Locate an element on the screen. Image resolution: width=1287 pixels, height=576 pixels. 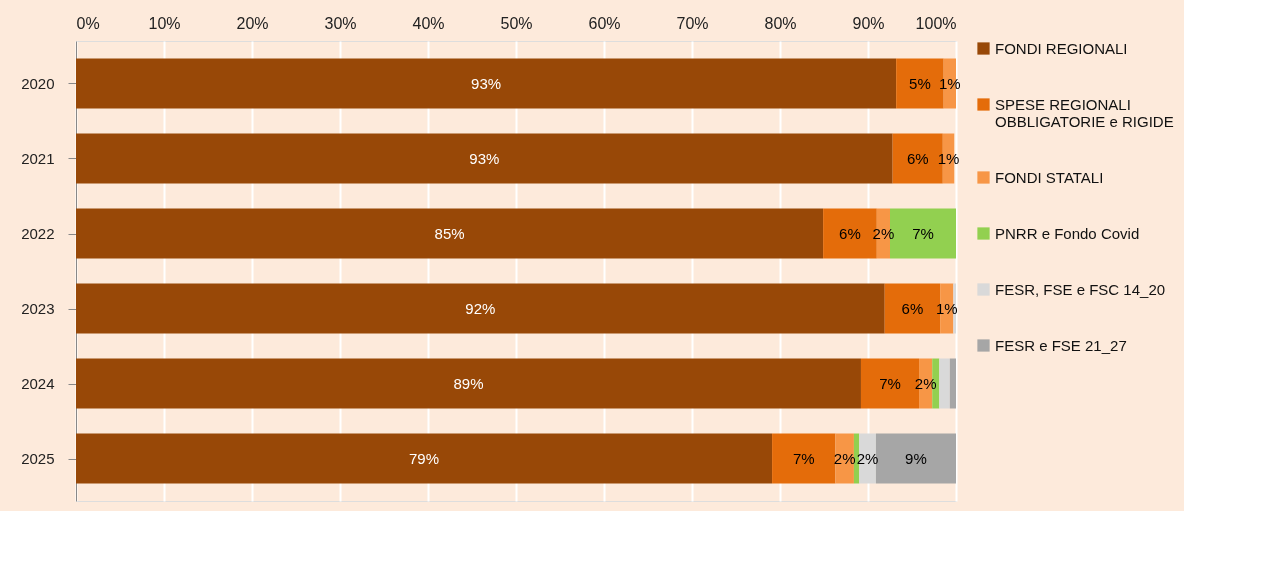
legend-label: FONDI STATALI is located at coordinates (1049, 177).